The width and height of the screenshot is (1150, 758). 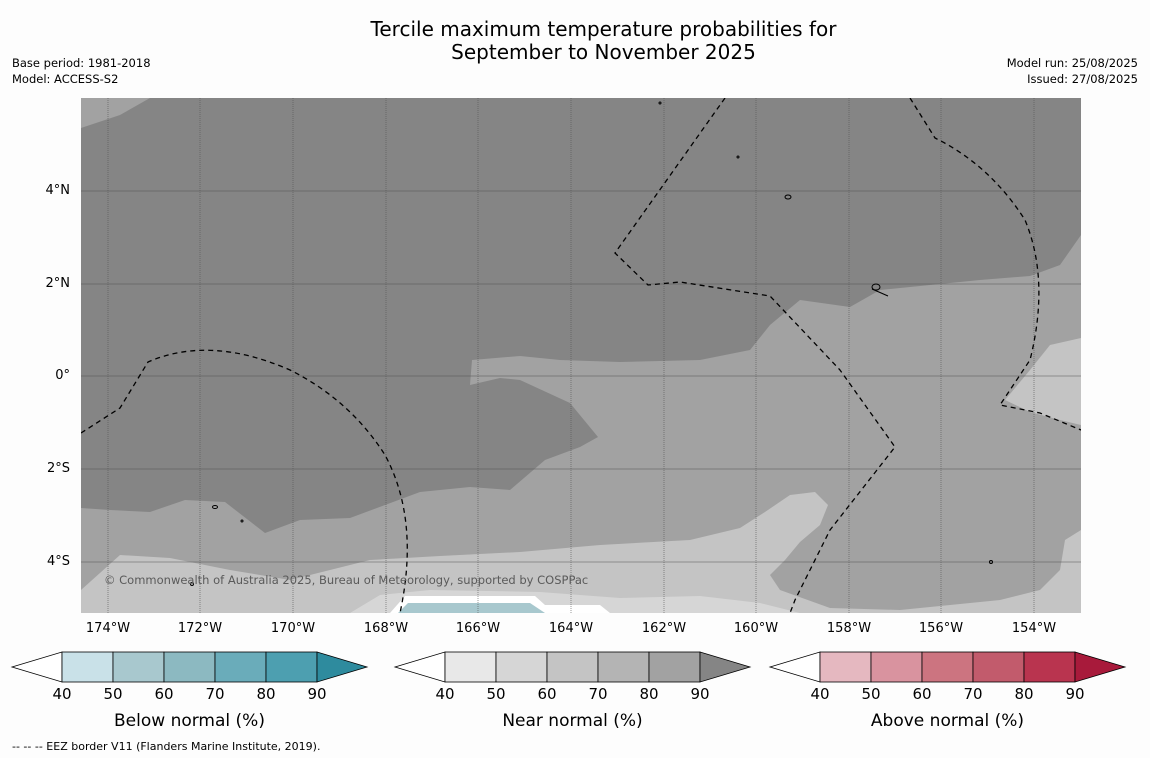 I want to click on lon-label: 172°W, so click(x=200, y=628).